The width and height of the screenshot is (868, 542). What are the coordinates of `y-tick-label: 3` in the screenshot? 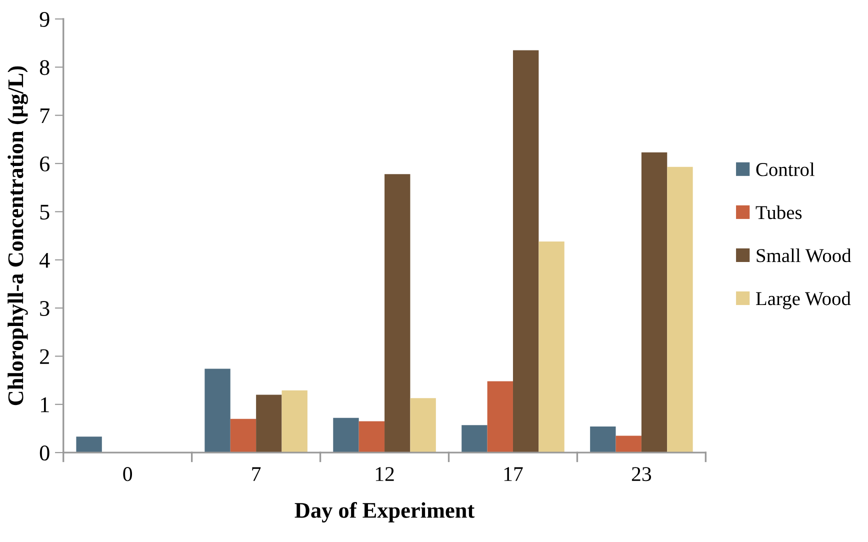 It's located at (45, 308).